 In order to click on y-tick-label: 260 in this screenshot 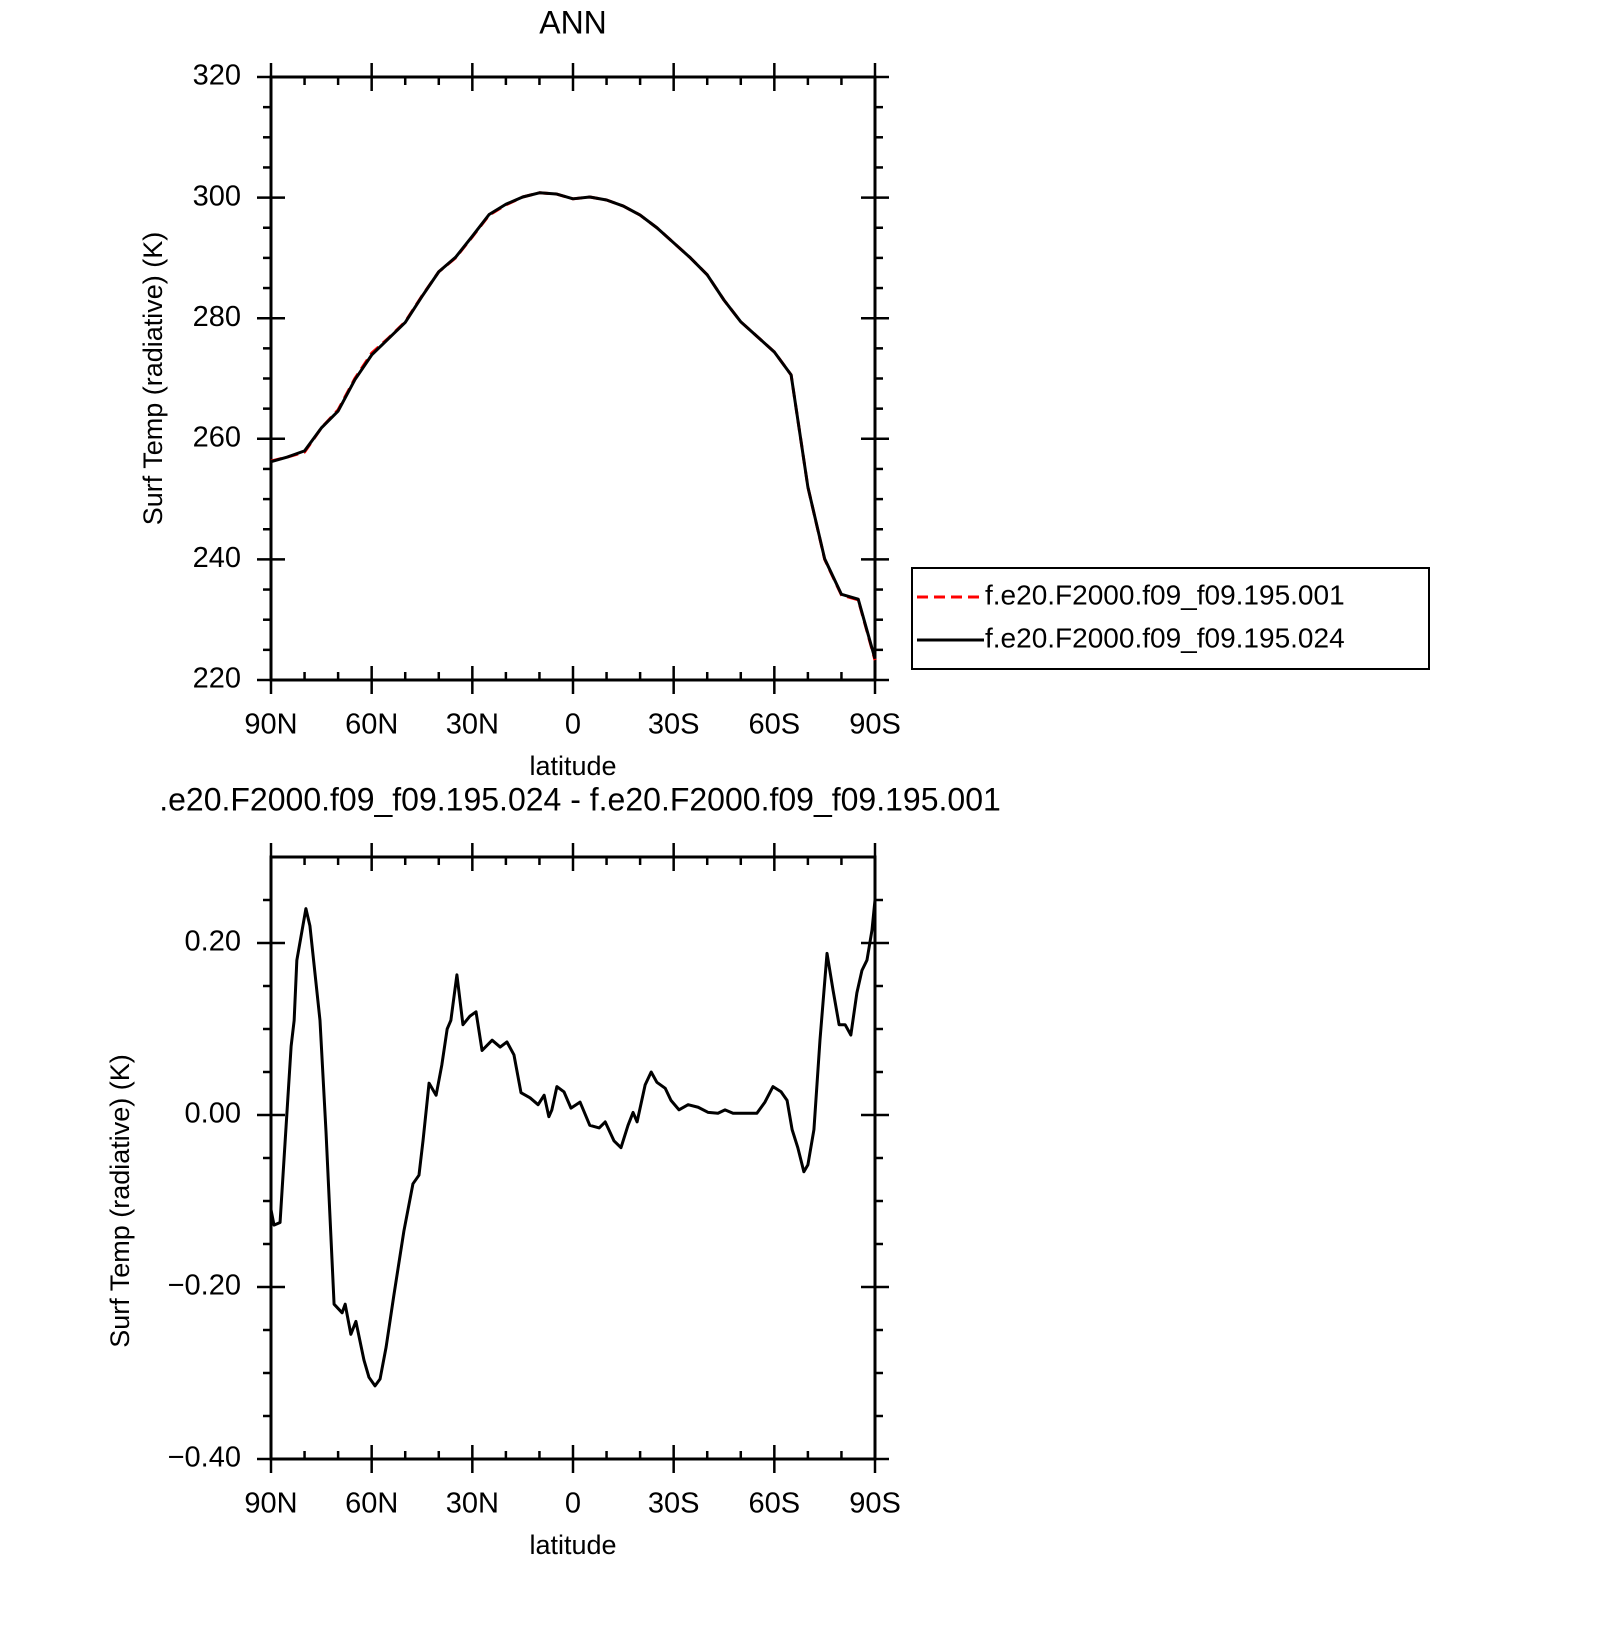, I will do `click(217, 437)`.